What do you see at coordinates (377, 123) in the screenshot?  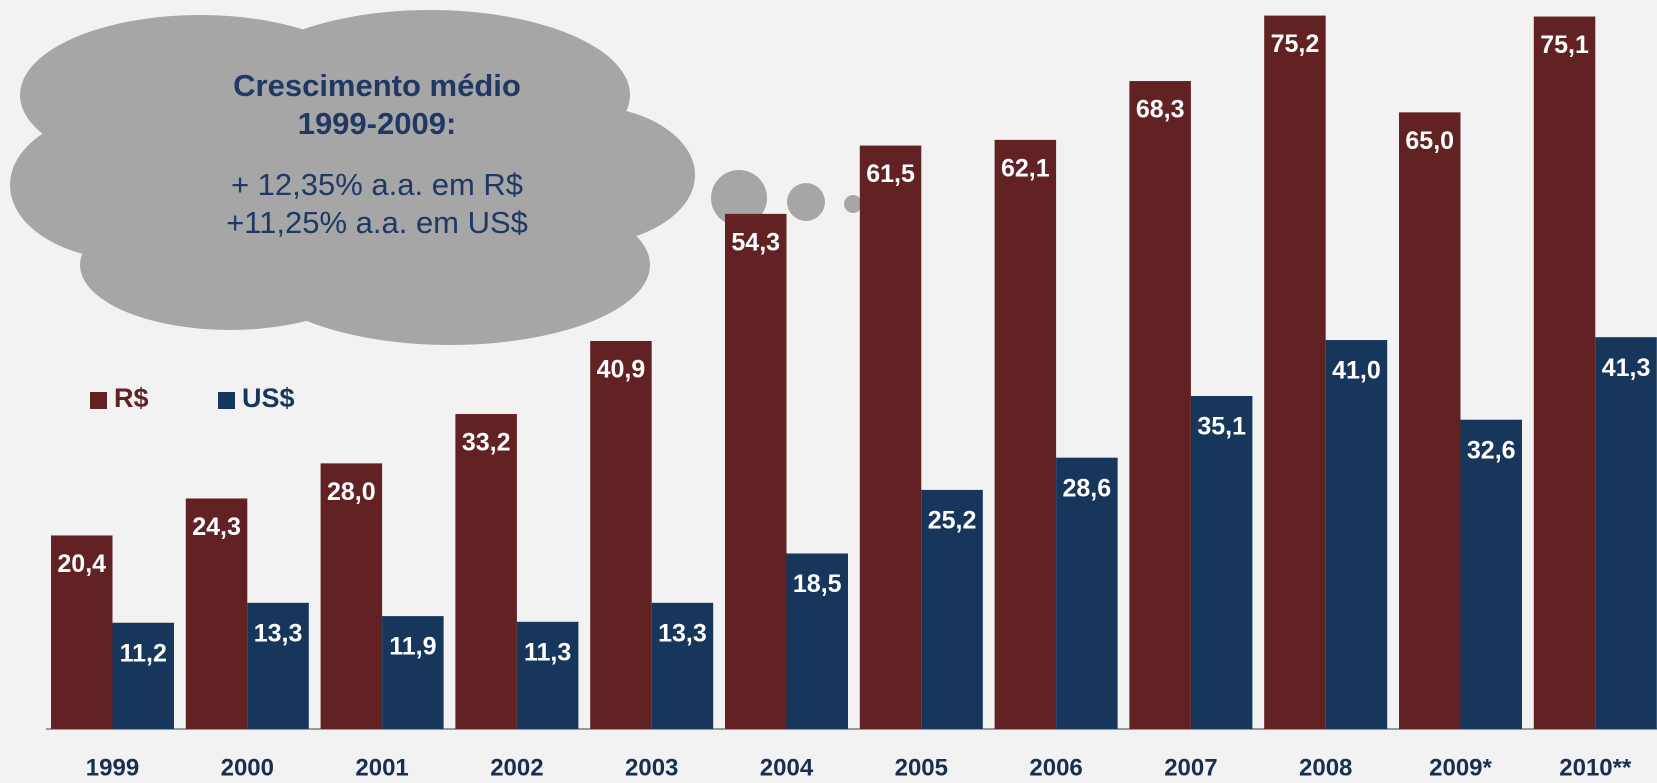 I see `annotation: 1999-2009:` at bounding box center [377, 123].